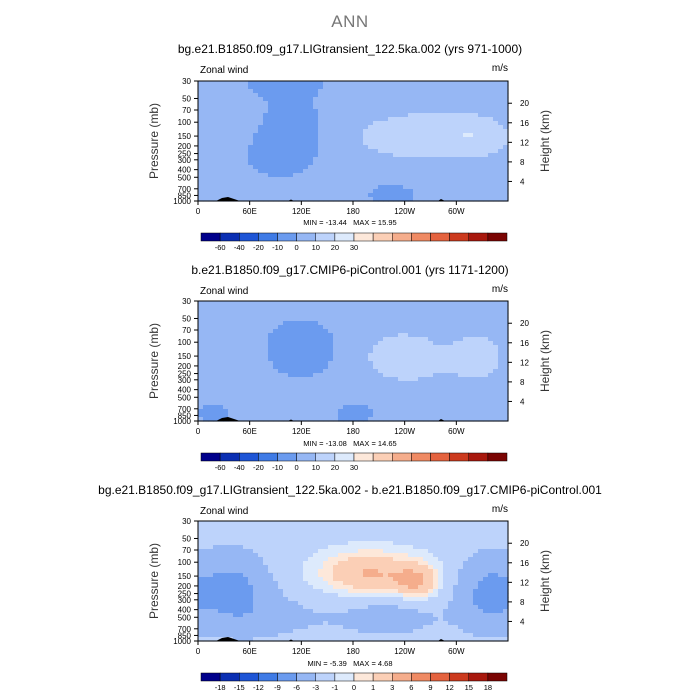 The image size is (700, 700). Describe the element at coordinates (430, 687) in the screenshot. I see `colorbar-label: 9` at that location.